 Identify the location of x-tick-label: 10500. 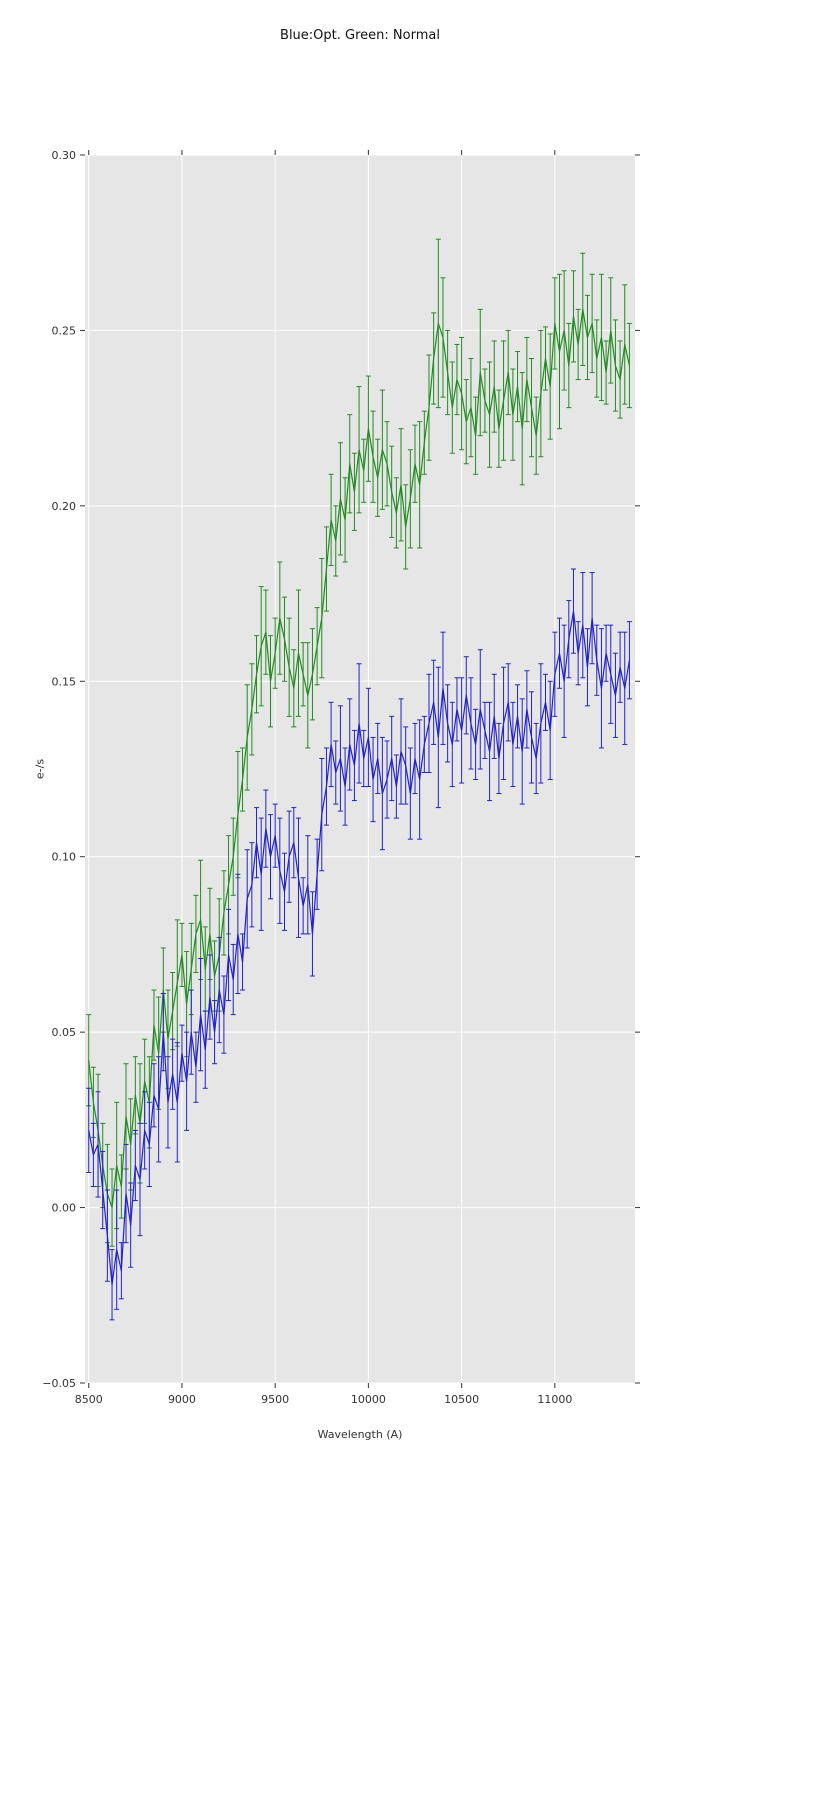
(461, 1399).